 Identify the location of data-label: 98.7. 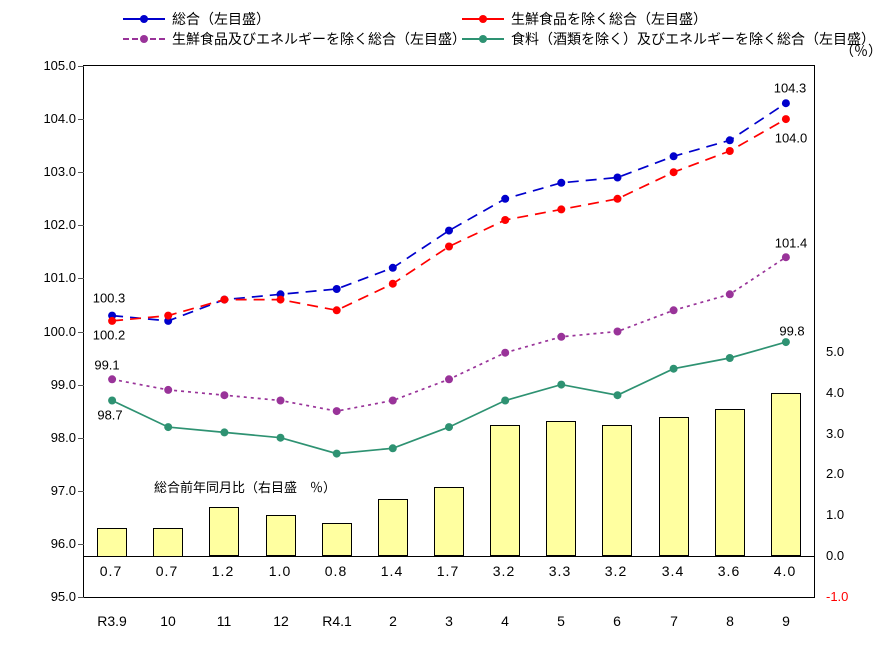
(110, 415).